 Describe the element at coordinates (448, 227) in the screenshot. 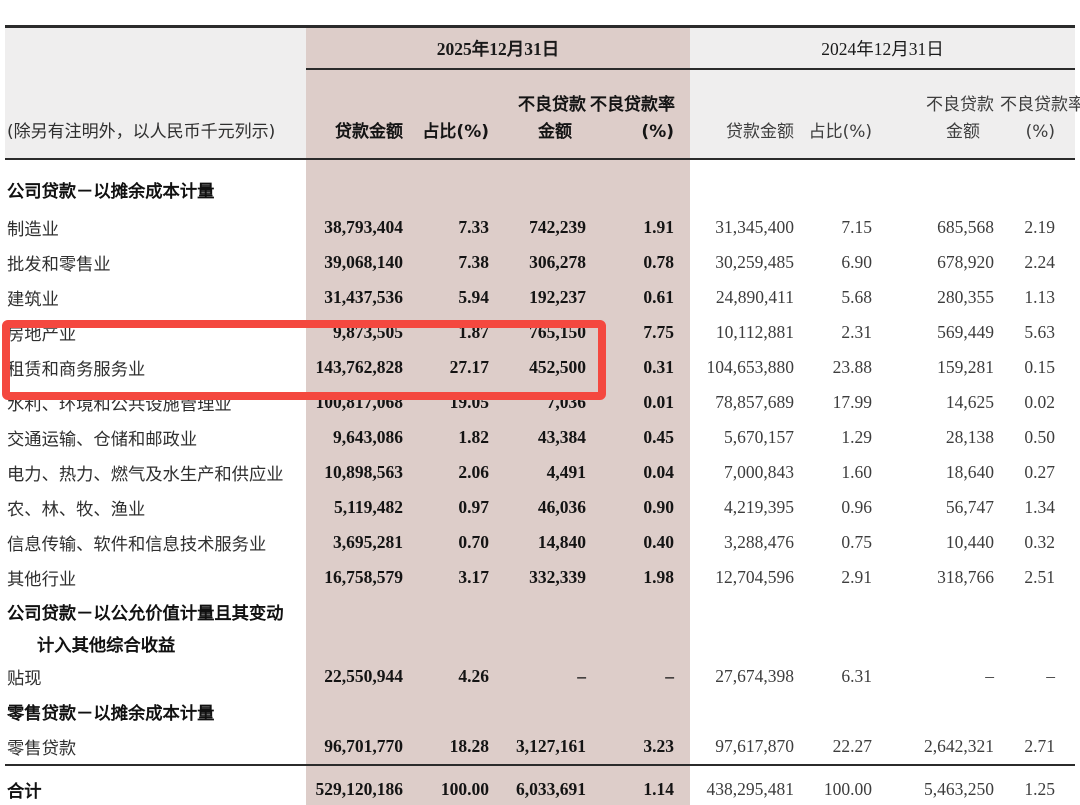

I see `cell-2025-share-pct: 7.33` at that location.